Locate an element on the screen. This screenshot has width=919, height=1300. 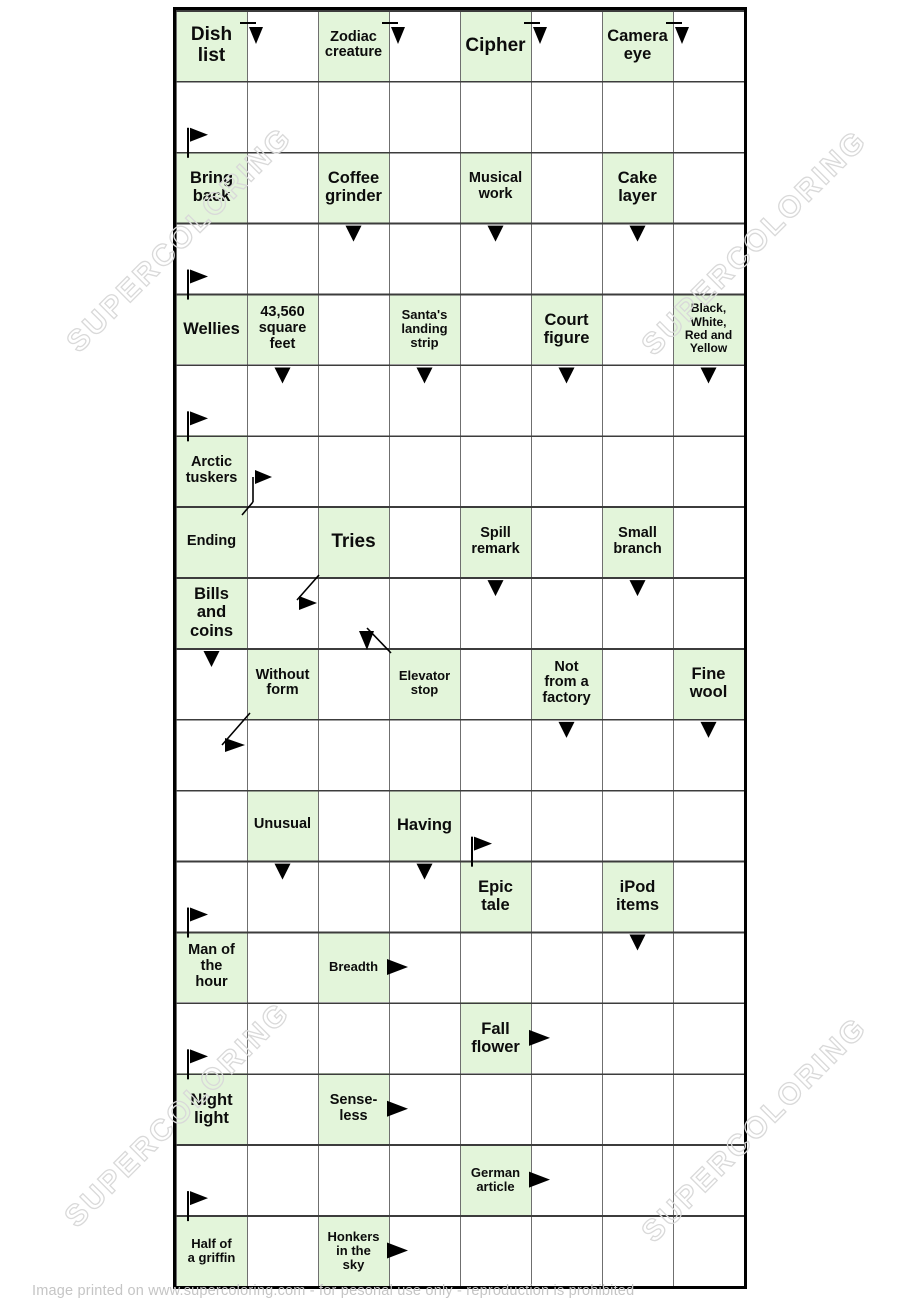
clue-text: German article is located at coordinates (495, 1179).